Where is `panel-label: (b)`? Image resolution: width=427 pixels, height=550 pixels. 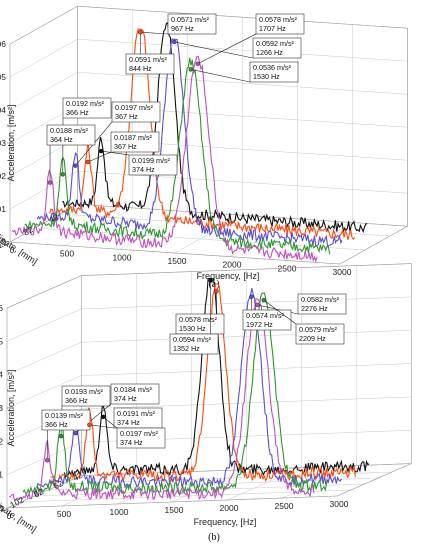
panel-label: (b) is located at coordinates (214, 537).